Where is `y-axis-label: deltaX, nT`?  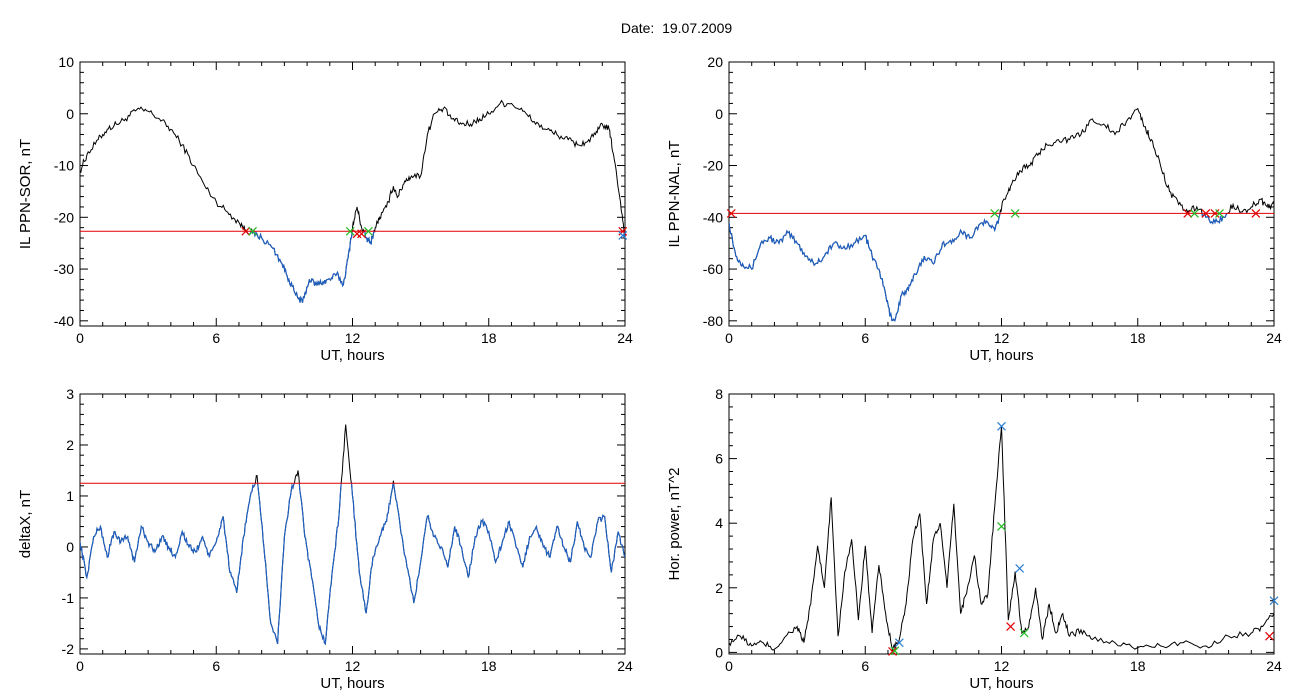 y-axis-label: deltaX, nT is located at coordinates (25, 524).